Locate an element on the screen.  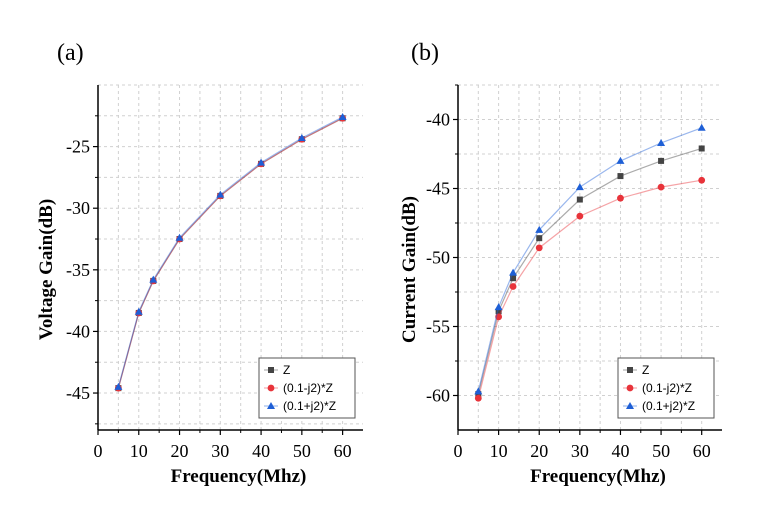
panel-label: (b) is located at coordinates (425, 53).